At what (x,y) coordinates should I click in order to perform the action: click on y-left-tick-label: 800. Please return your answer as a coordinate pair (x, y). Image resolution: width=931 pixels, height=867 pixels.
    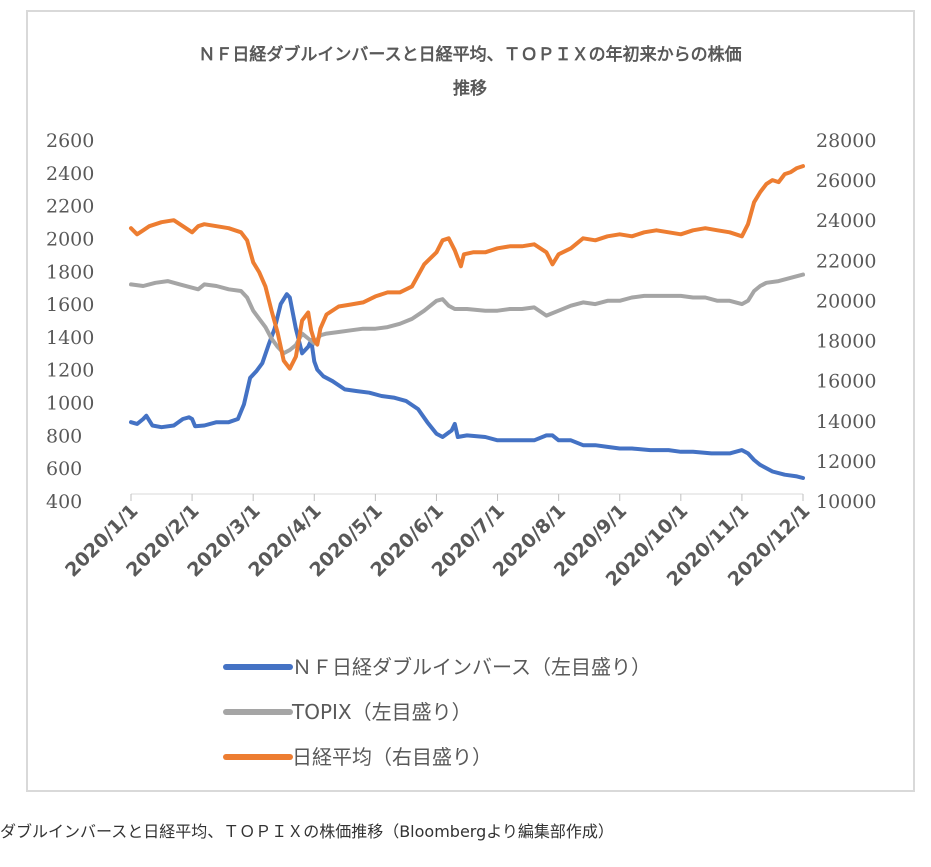
    Looking at the image, I should click on (64, 436).